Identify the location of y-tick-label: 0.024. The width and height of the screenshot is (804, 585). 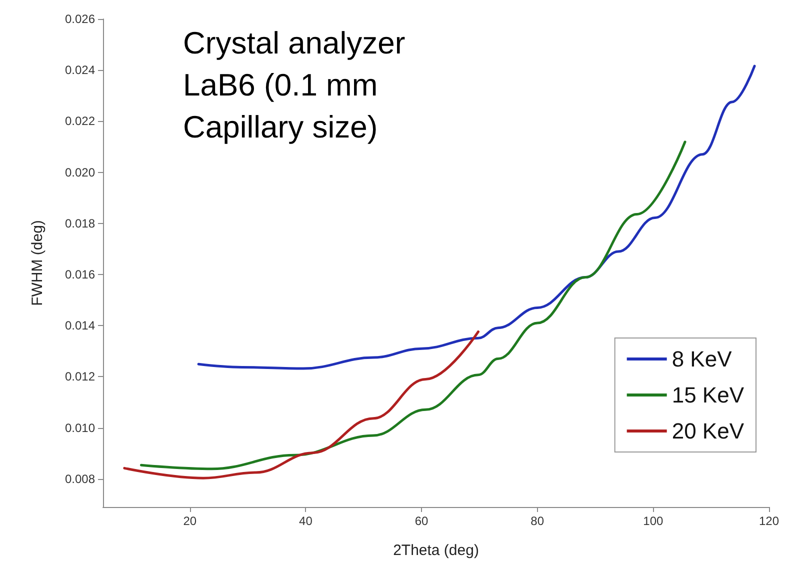
(80, 70).